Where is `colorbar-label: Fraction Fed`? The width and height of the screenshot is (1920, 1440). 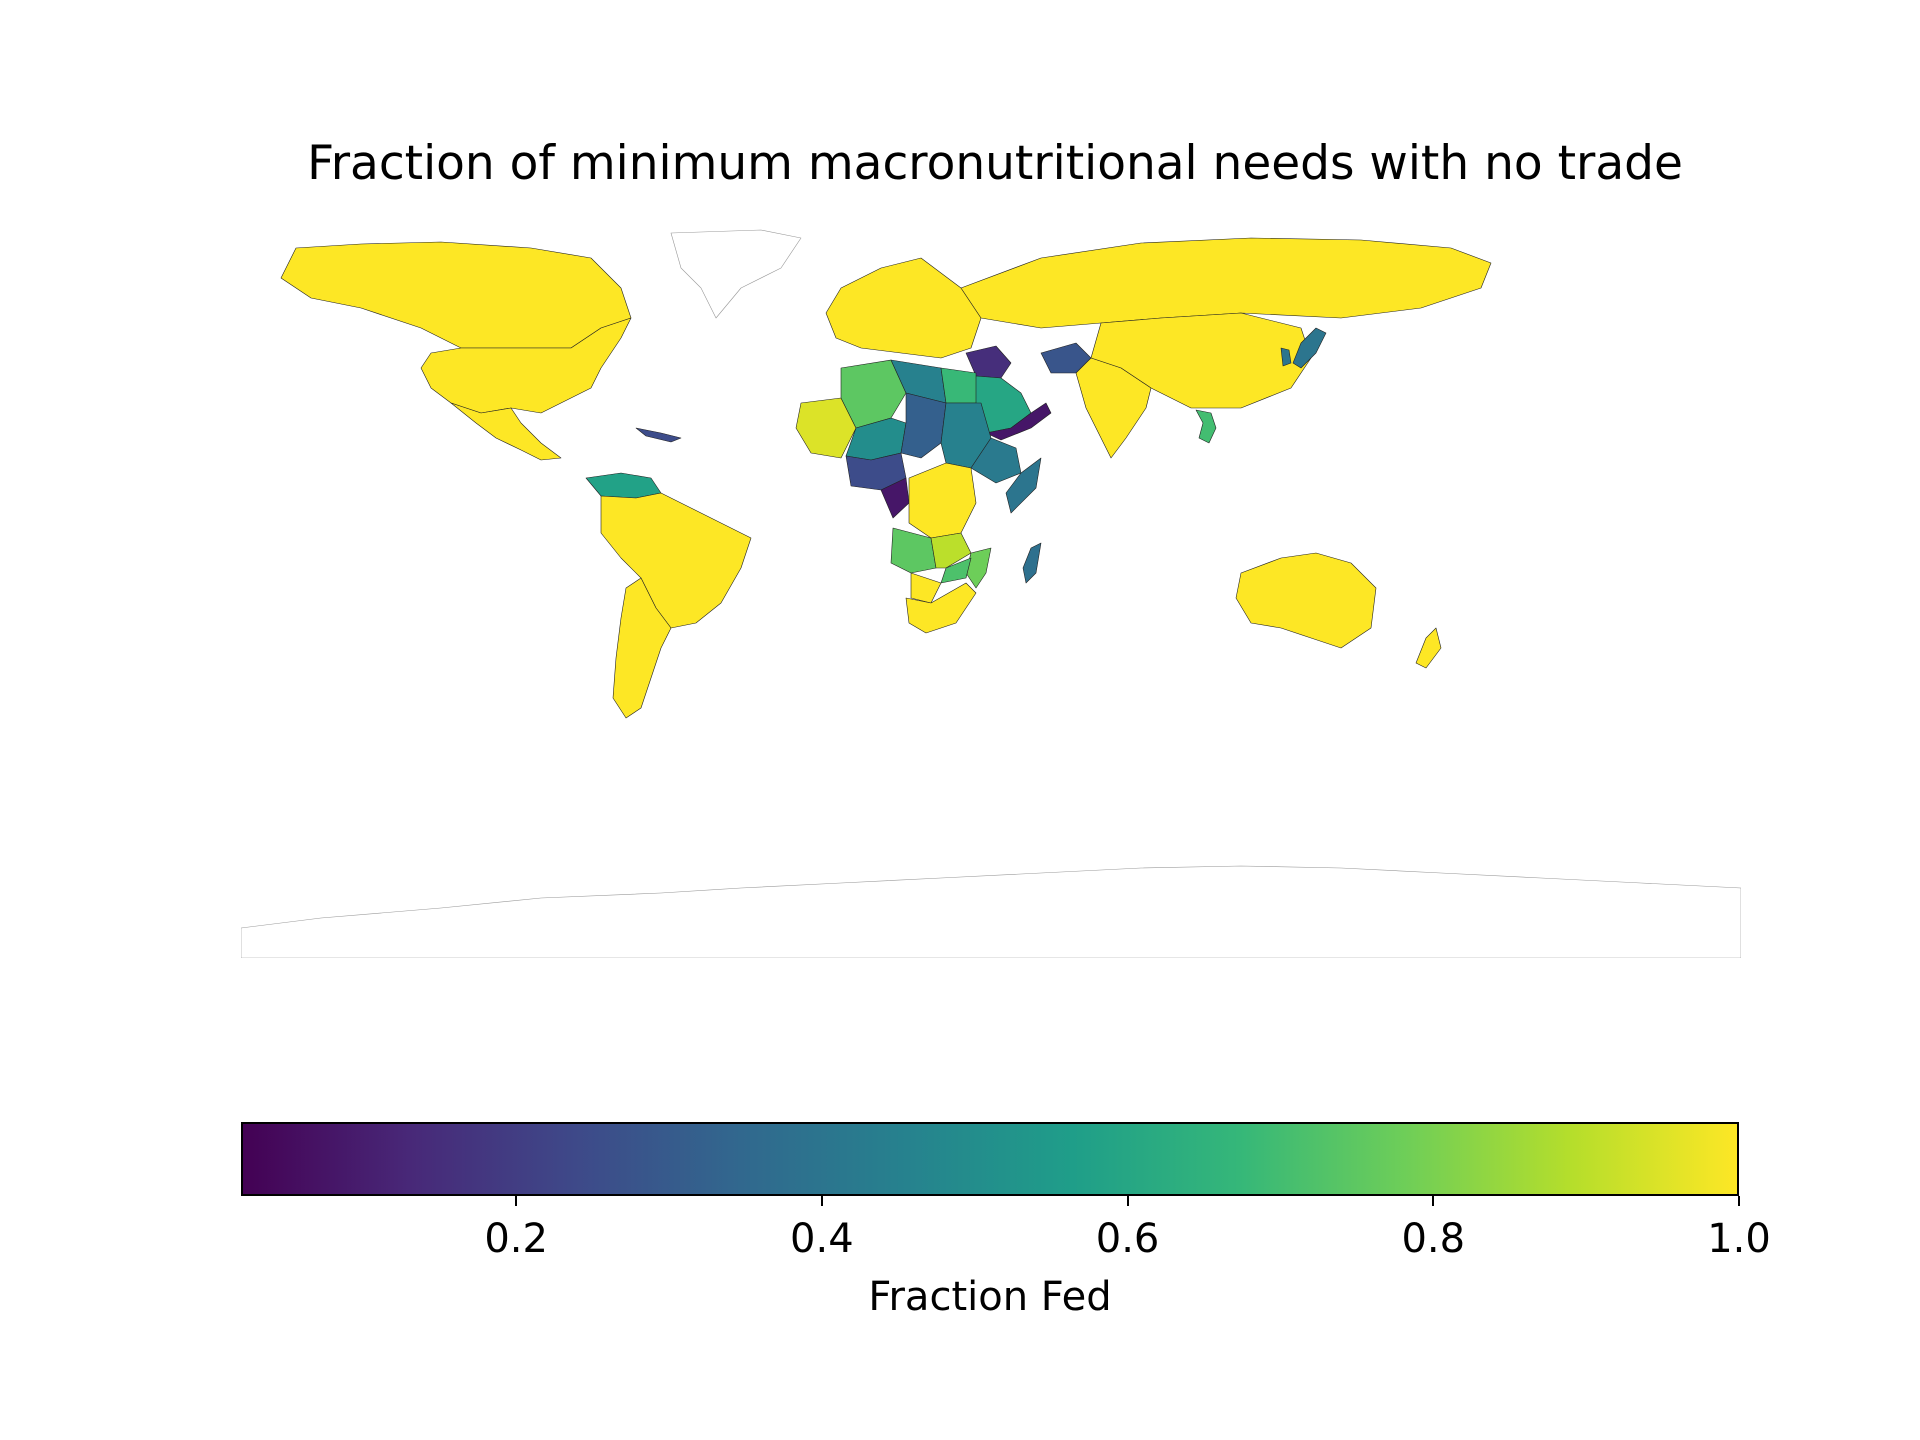 colorbar-label: Fraction Fed is located at coordinates (990, 1297).